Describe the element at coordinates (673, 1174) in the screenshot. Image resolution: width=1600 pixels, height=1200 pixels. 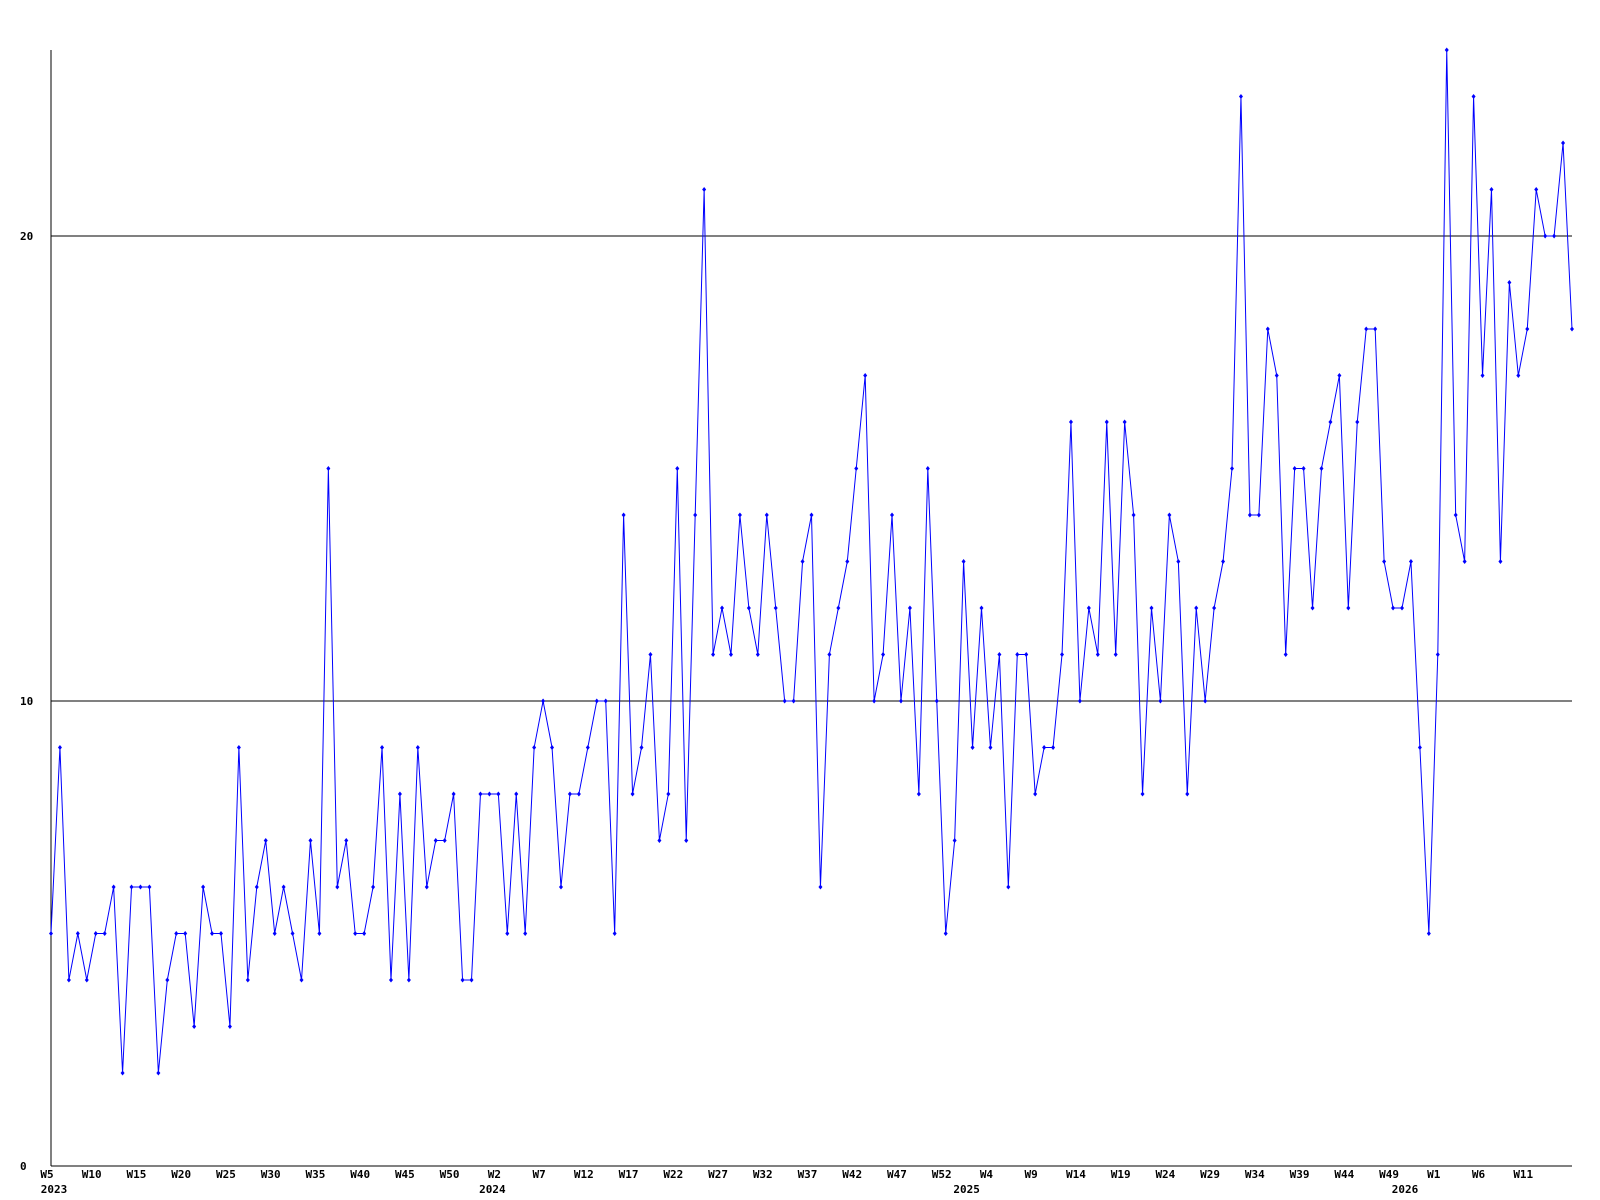
I see `x-tick-label: W22` at that location.